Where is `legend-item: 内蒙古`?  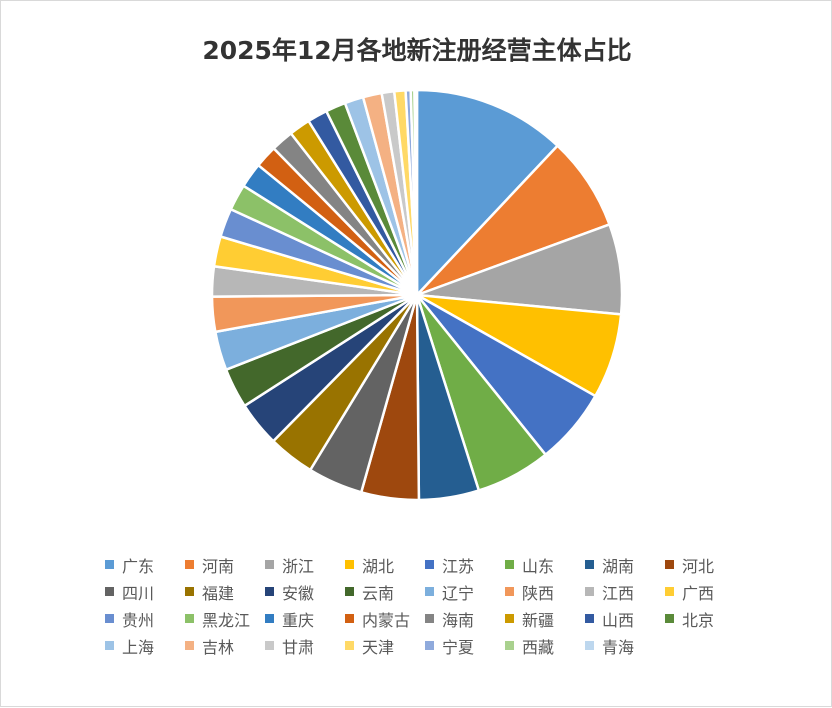
legend-item: 内蒙古 is located at coordinates (385, 618).